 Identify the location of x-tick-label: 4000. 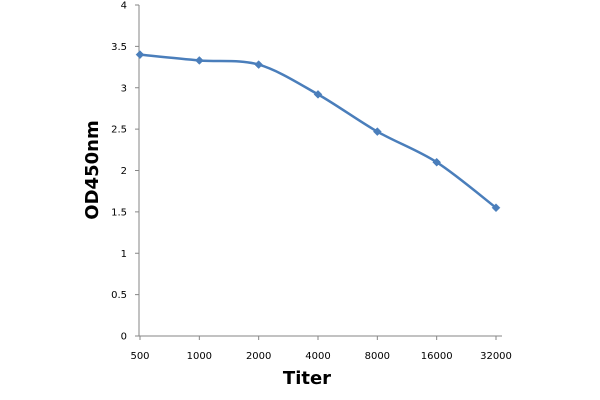
(317, 356).